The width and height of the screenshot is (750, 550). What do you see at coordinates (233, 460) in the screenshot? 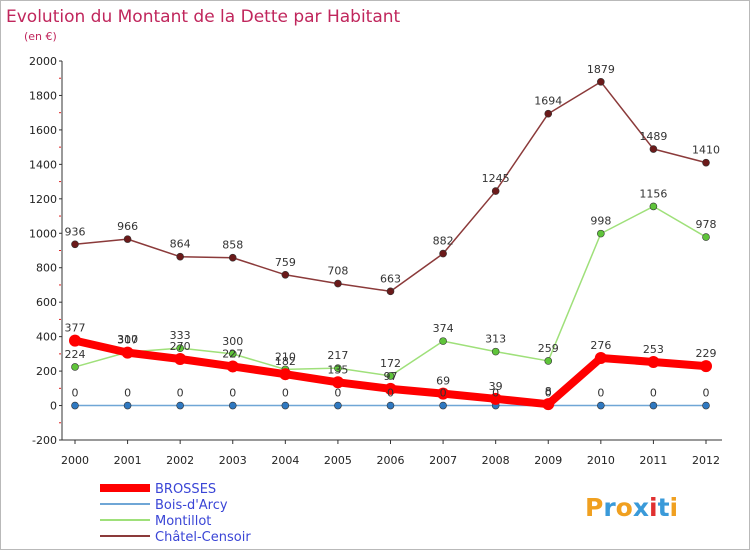
I see `x-tick-label: 2003` at bounding box center [233, 460].